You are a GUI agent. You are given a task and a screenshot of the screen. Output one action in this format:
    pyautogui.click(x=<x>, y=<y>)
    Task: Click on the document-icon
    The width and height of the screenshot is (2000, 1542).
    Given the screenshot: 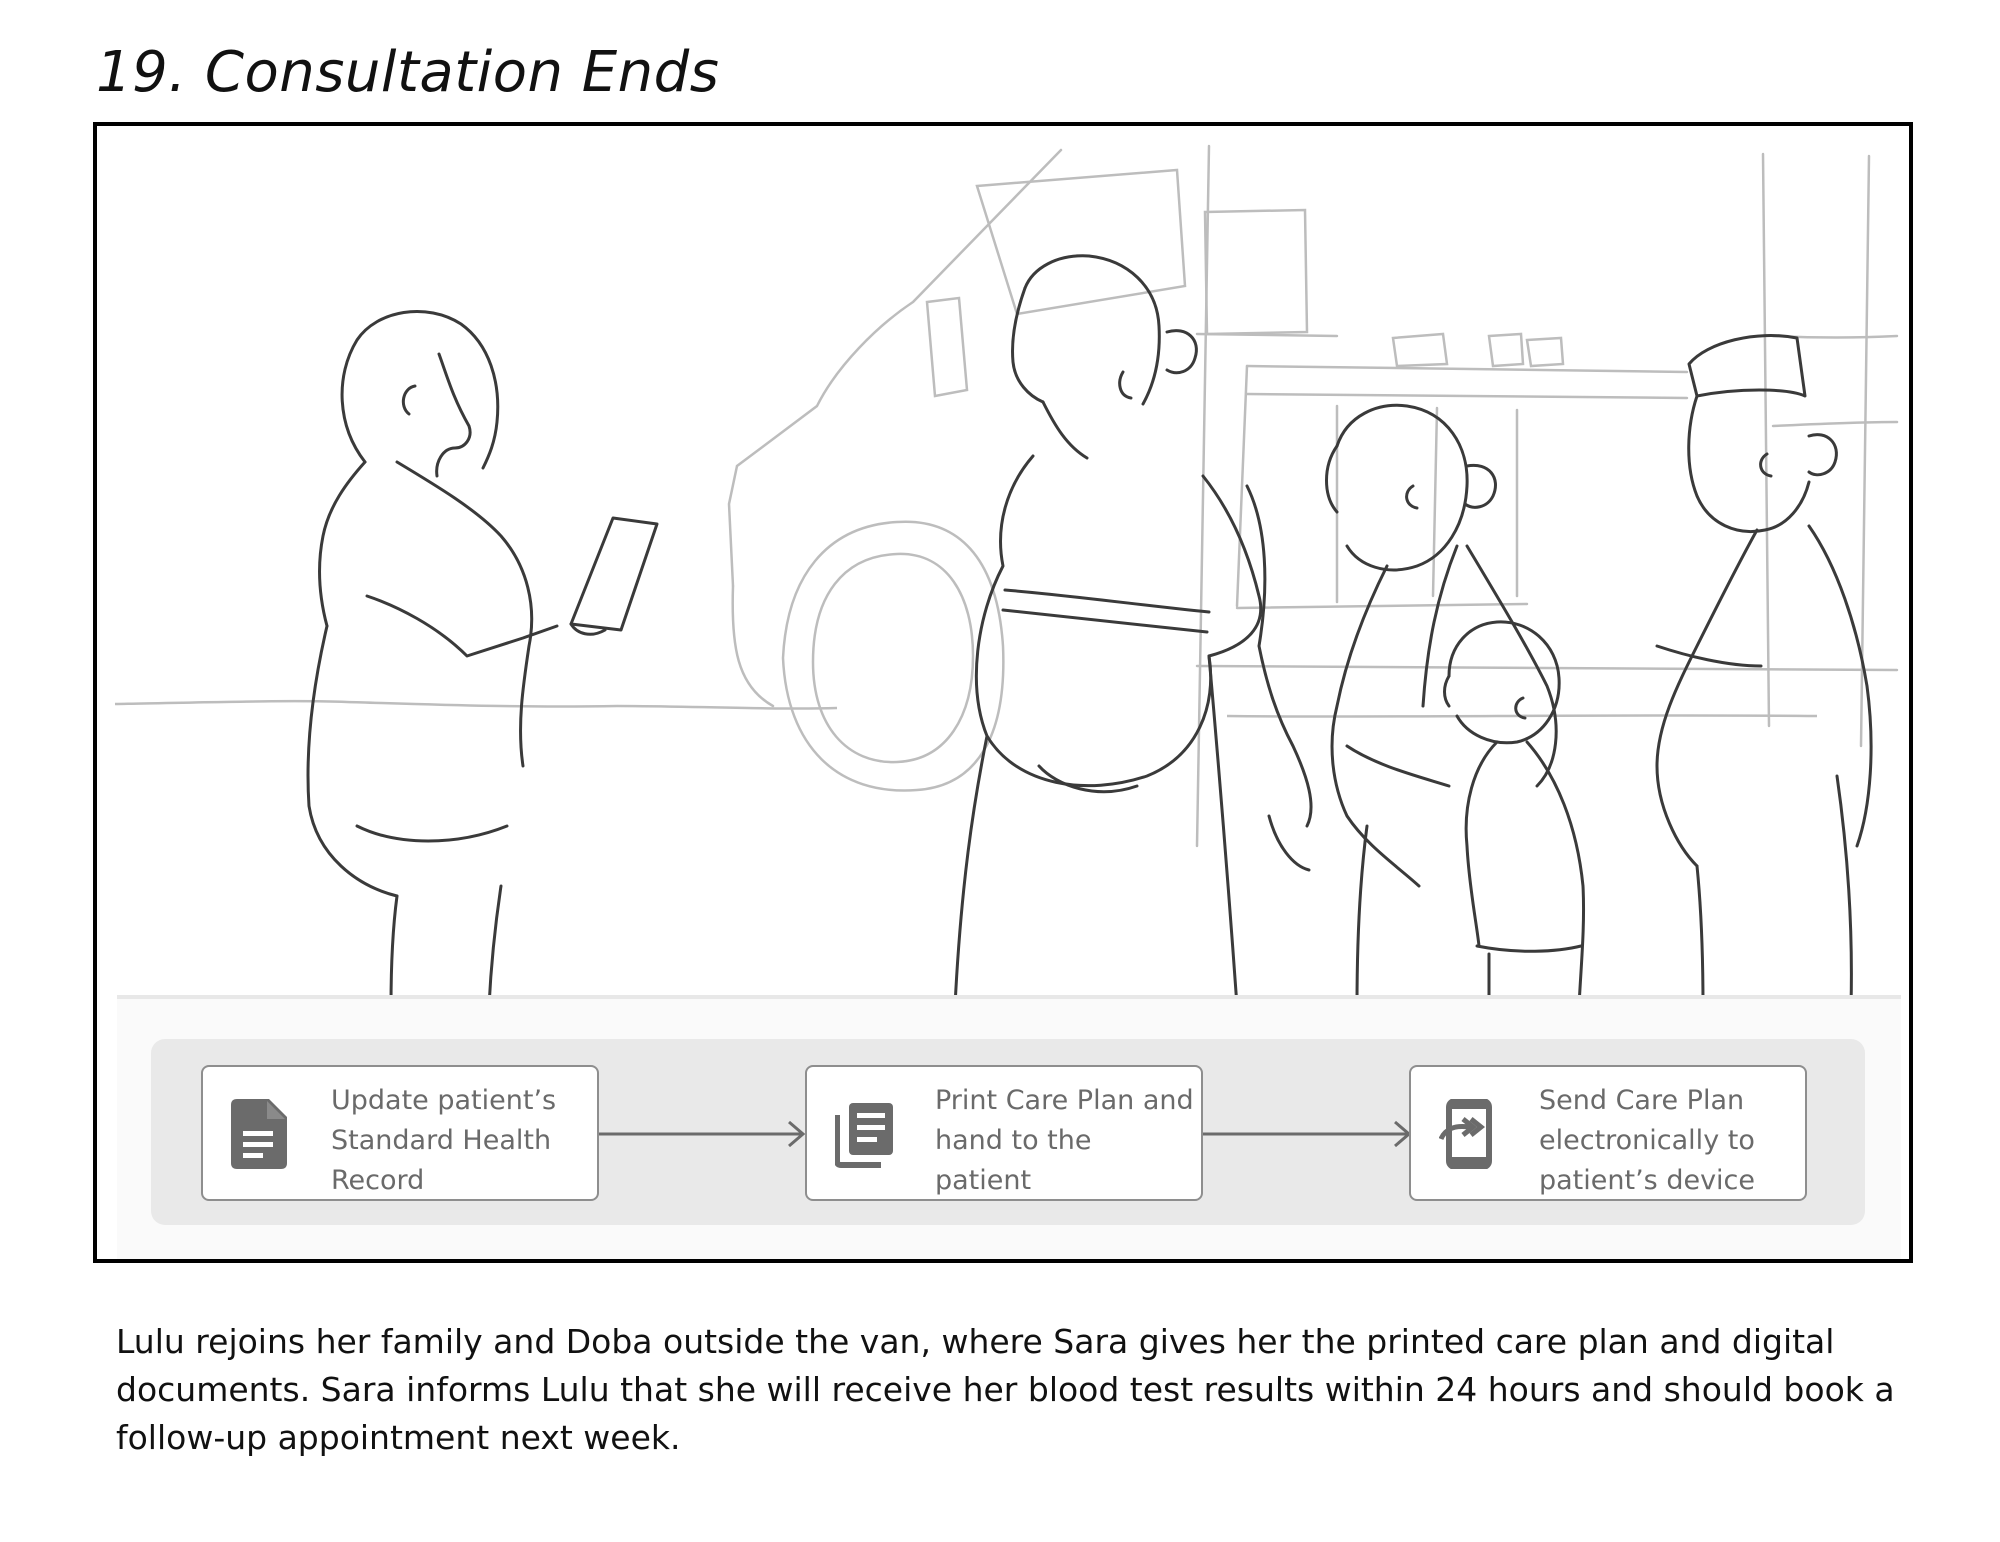 What is the action you would take?
    pyautogui.click(x=259, y=1134)
    